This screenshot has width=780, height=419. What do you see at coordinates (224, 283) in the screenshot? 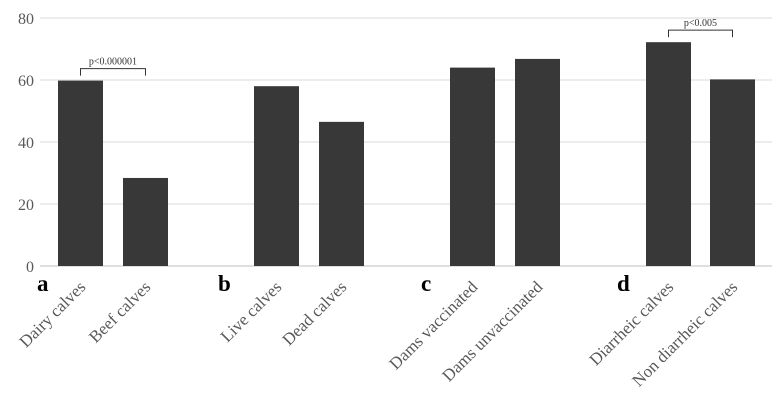
I see `panel-label-b: b` at bounding box center [224, 283].